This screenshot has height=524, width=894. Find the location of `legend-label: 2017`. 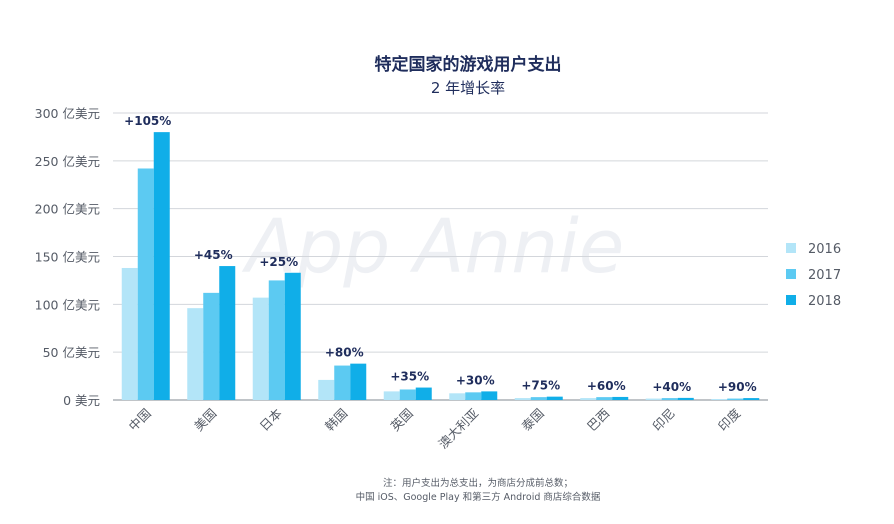

legend-label: 2017 is located at coordinates (824, 275).